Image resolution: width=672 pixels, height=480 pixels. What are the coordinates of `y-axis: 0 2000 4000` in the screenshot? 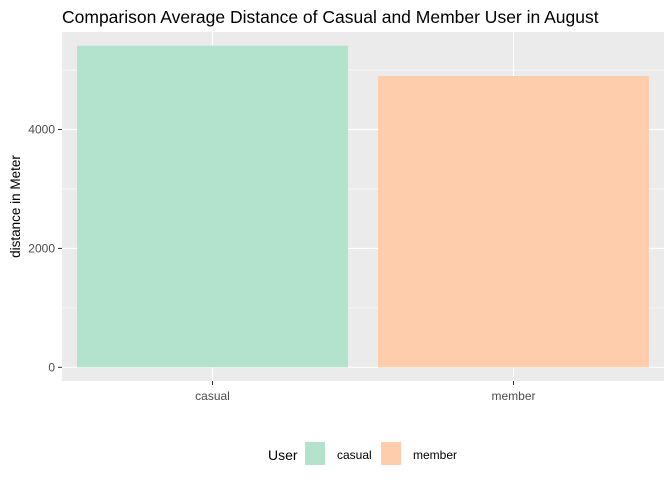 It's located at (45, 248).